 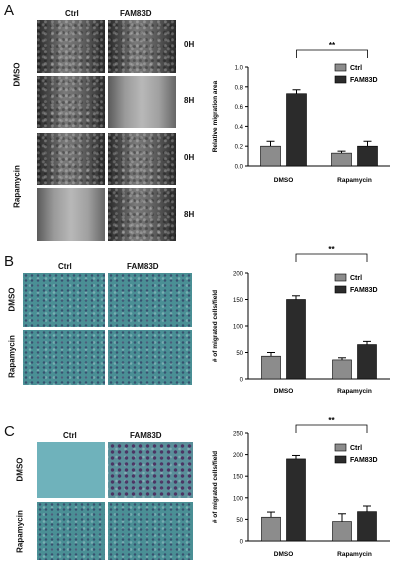 I want to click on col-label-fam83d-a: FAM83D, so click(x=136, y=13).